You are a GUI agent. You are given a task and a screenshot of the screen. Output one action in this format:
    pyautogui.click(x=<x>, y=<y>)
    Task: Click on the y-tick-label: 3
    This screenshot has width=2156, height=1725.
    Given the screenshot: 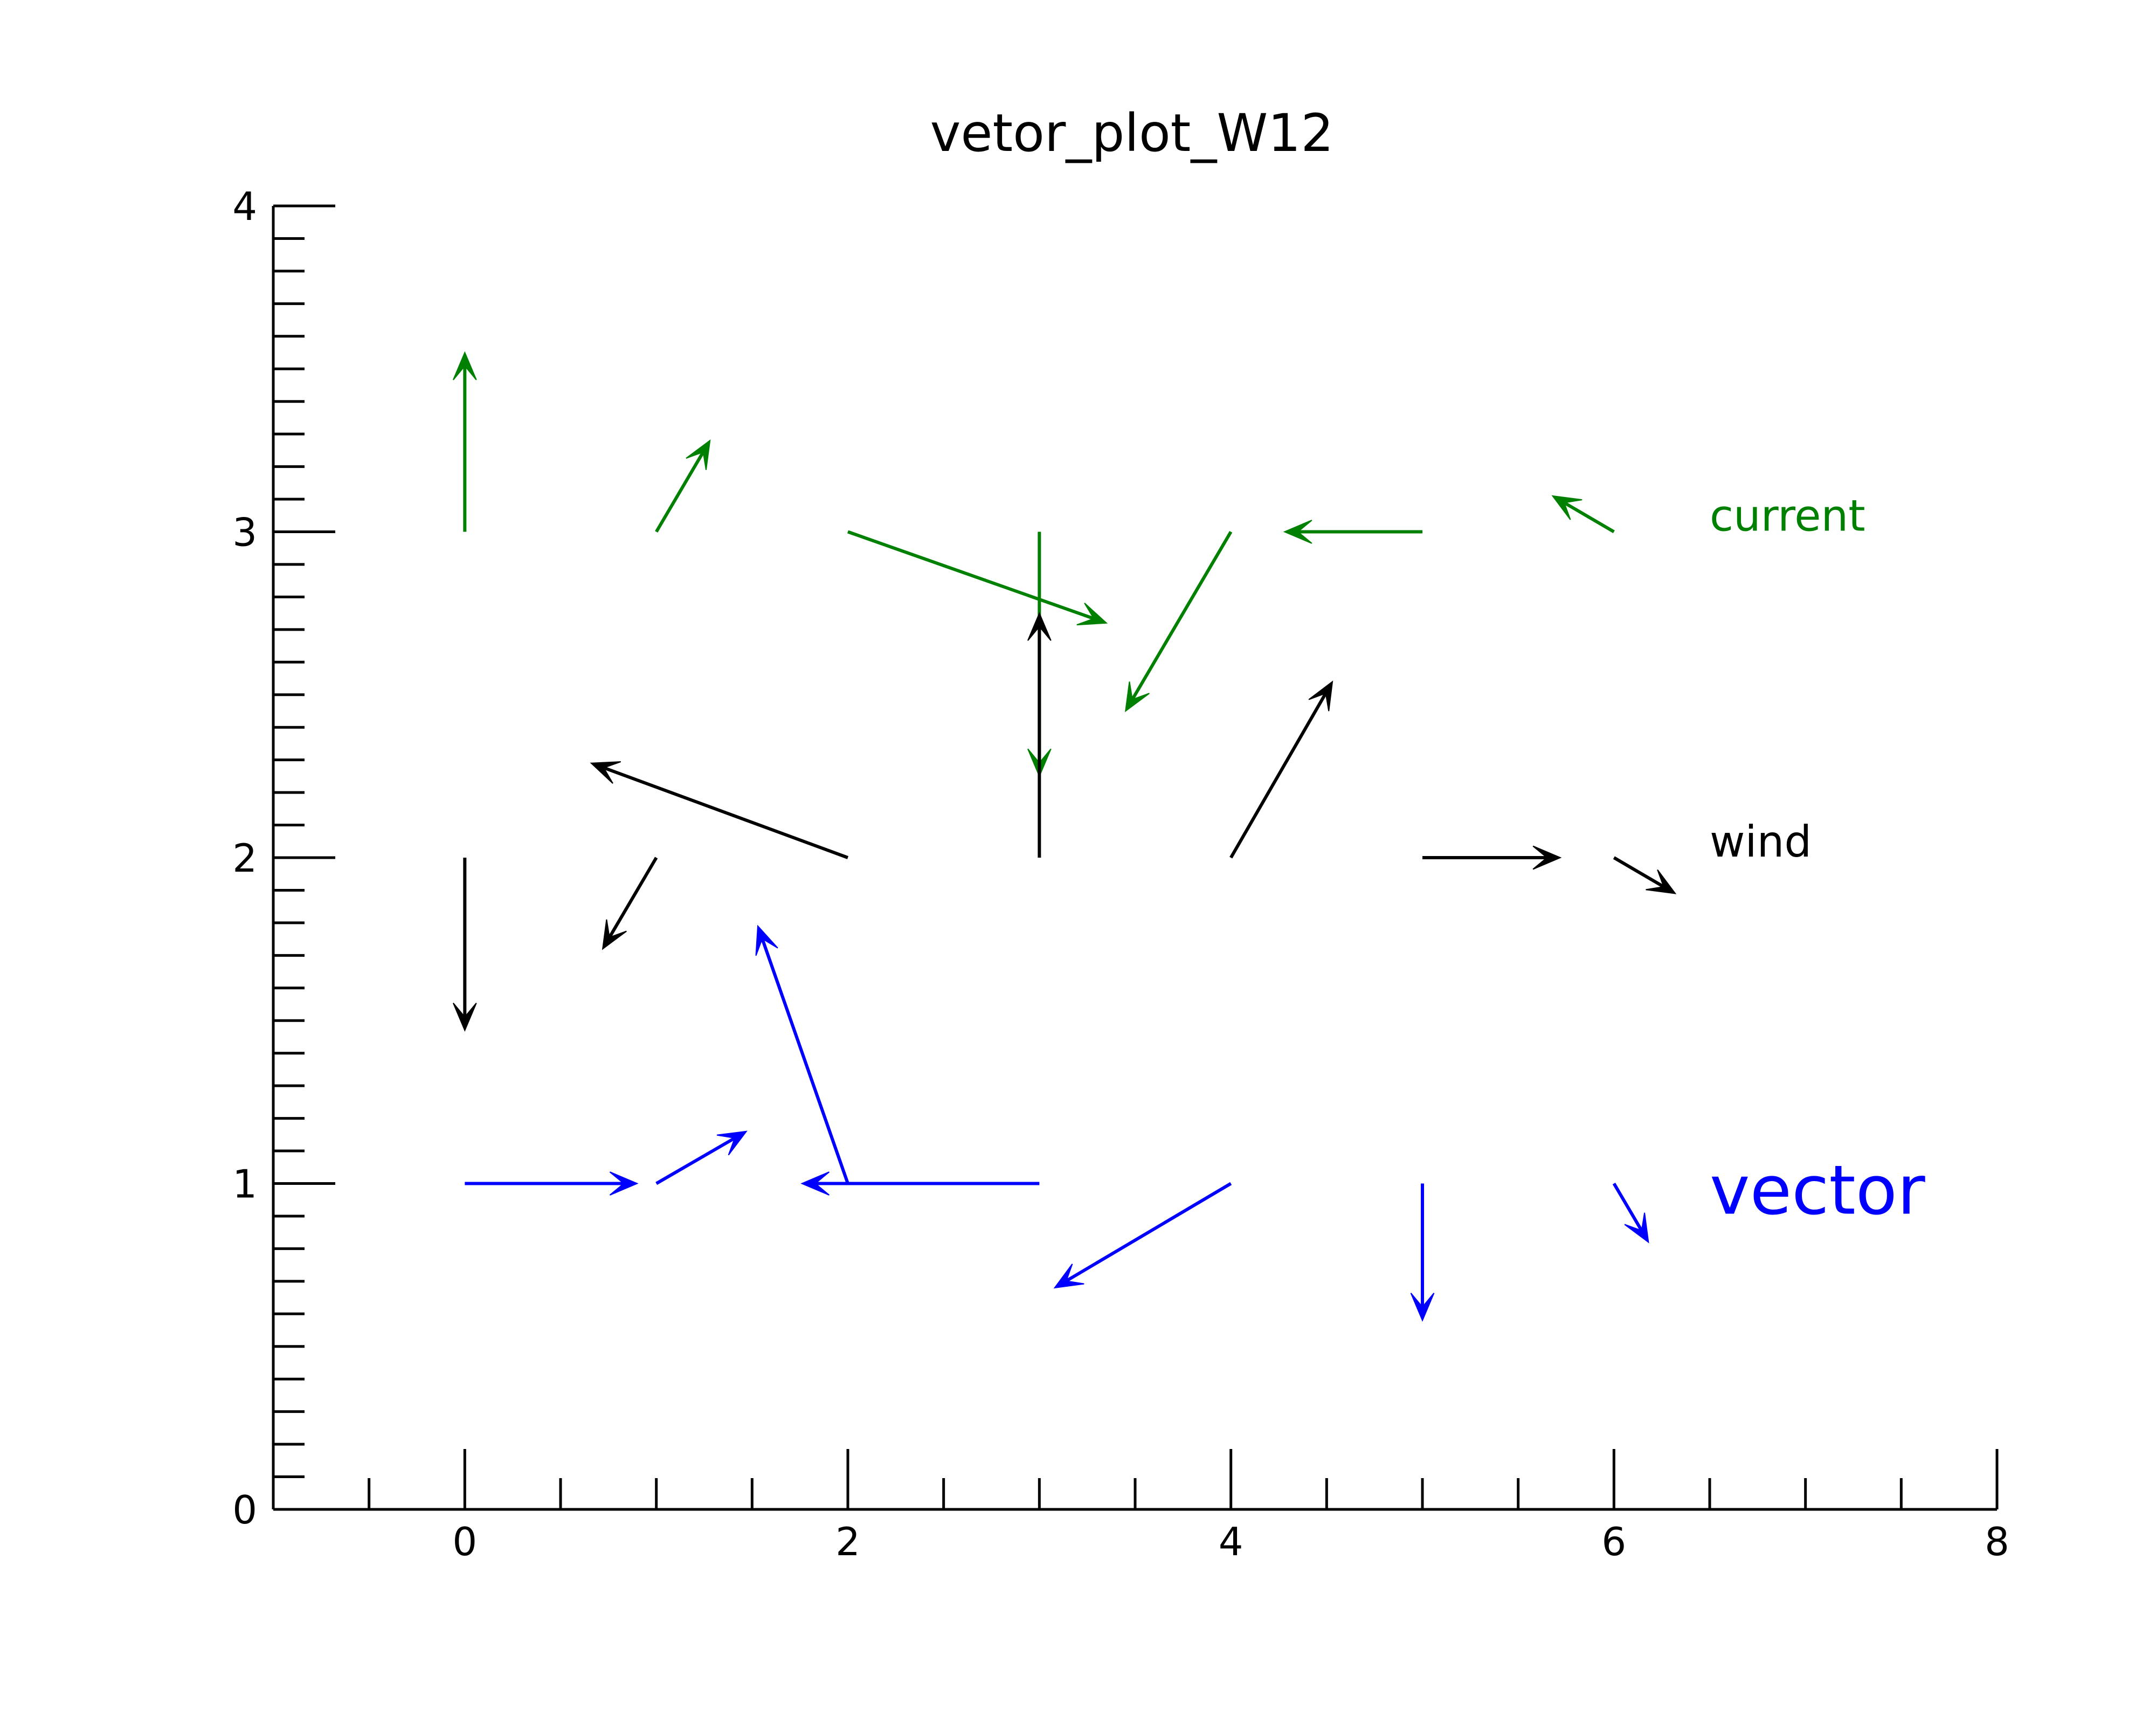 What is the action you would take?
    pyautogui.click(x=245, y=532)
    